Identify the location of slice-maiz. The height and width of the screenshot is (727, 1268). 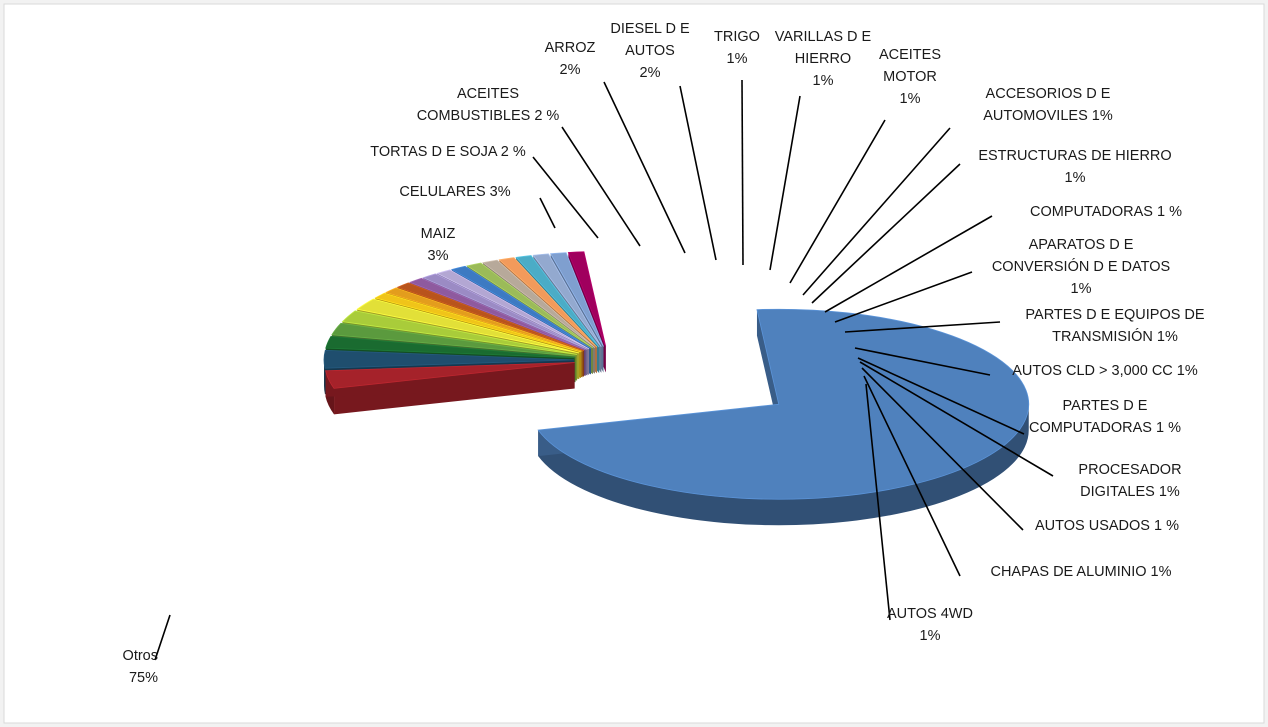
(450, 388).